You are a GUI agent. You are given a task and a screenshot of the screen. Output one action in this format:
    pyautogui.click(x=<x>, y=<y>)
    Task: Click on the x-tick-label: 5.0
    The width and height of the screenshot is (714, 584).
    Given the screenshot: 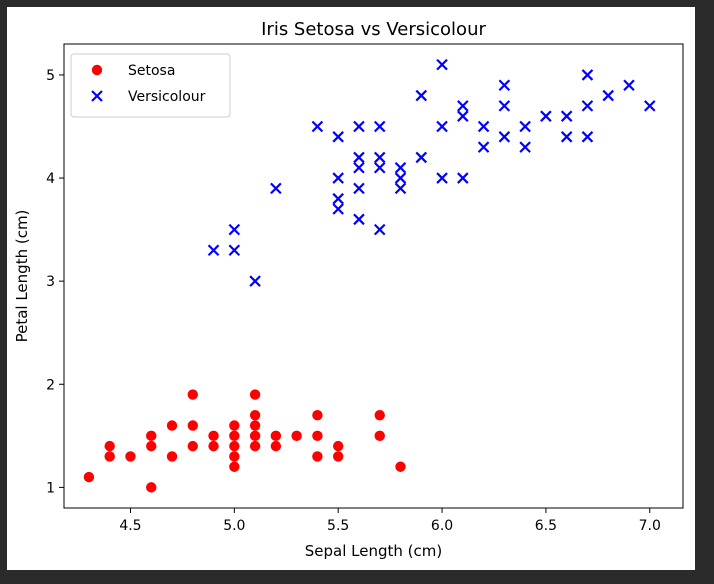 What is the action you would take?
    pyautogui.click(x=234, y=526)
    